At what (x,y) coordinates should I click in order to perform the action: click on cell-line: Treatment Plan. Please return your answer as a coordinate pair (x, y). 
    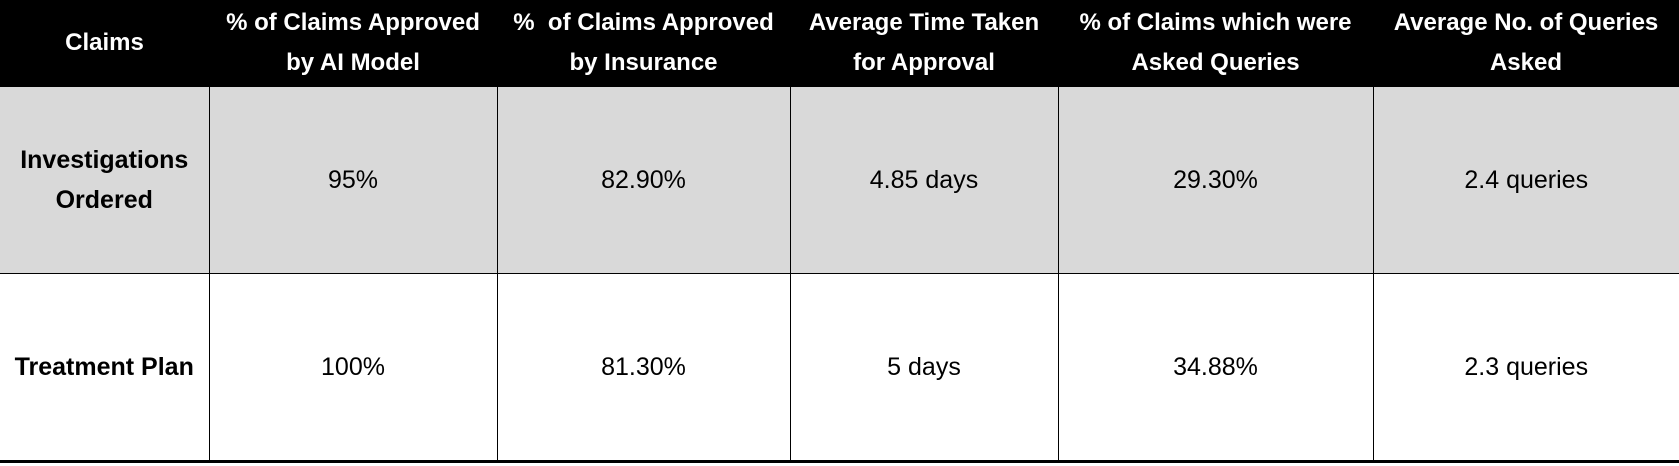
    Looking at the image, I should click on (104, 367).